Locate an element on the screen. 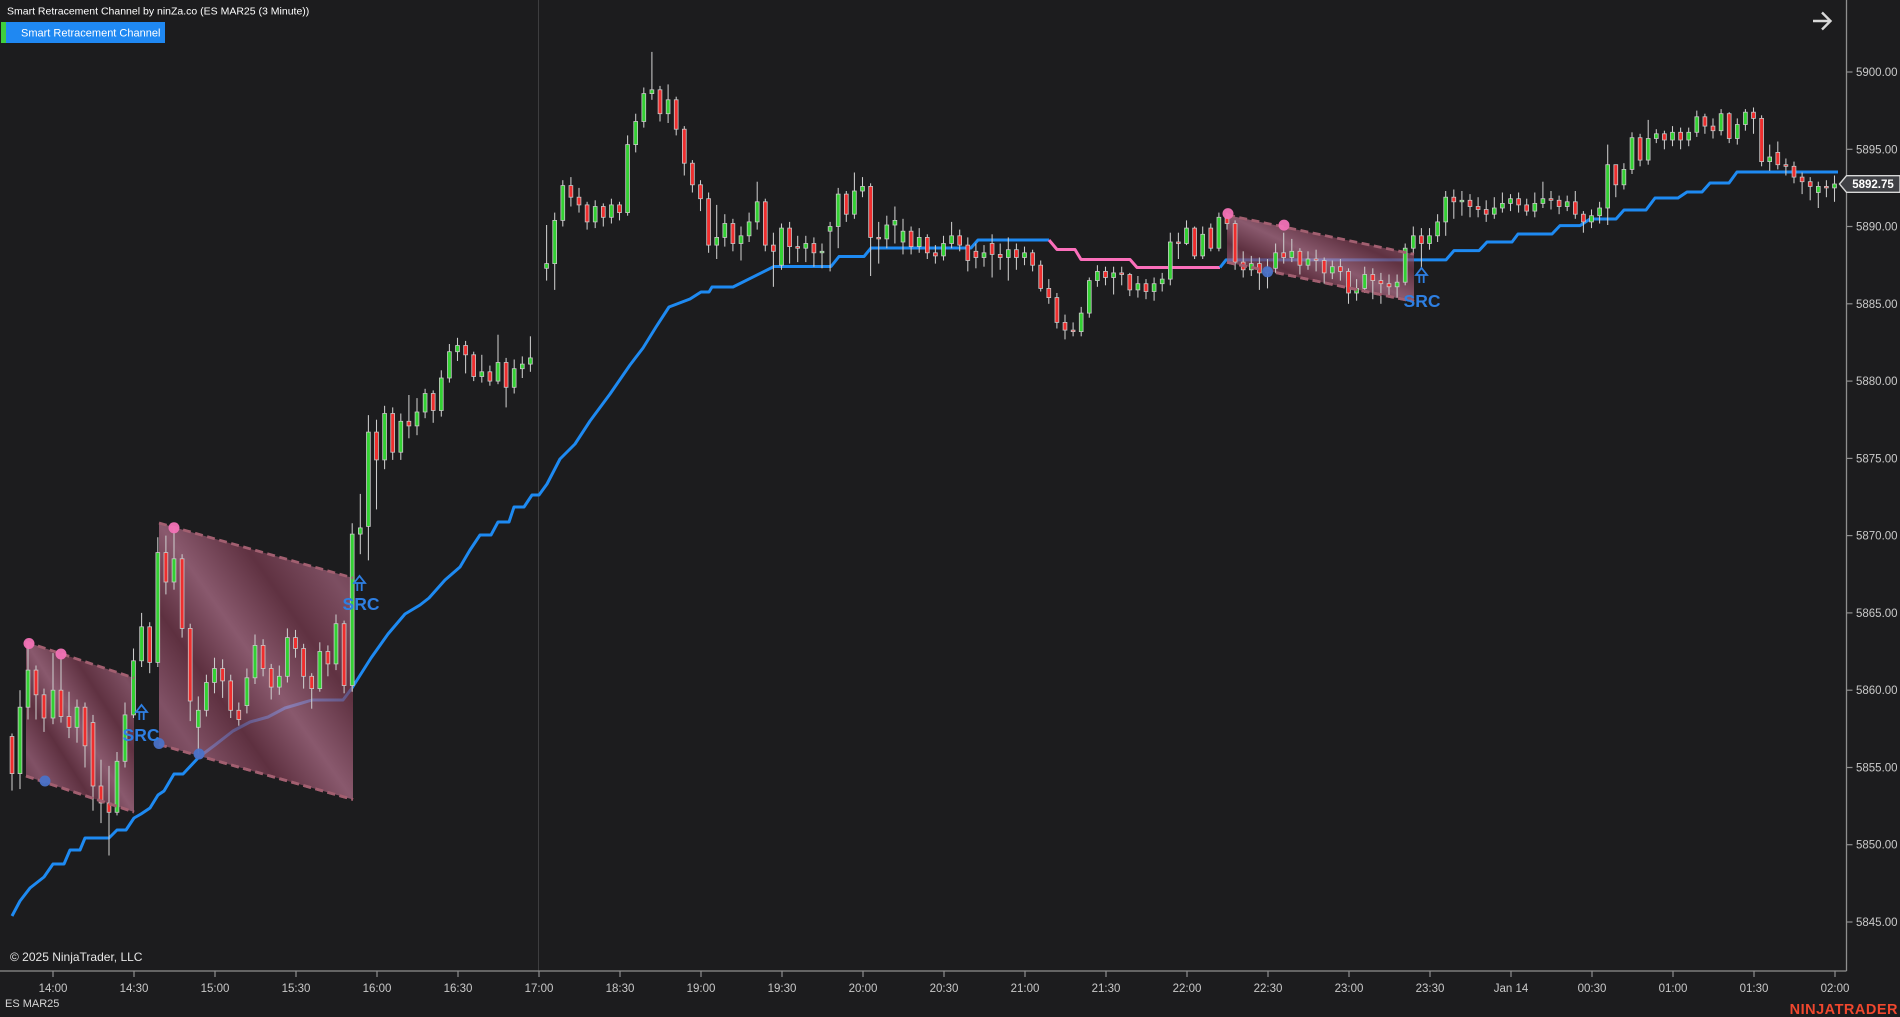 The width and height of the screenshot is (1900, 1017). svg-text: 5860.00 is located at coordinates (1877, 691).